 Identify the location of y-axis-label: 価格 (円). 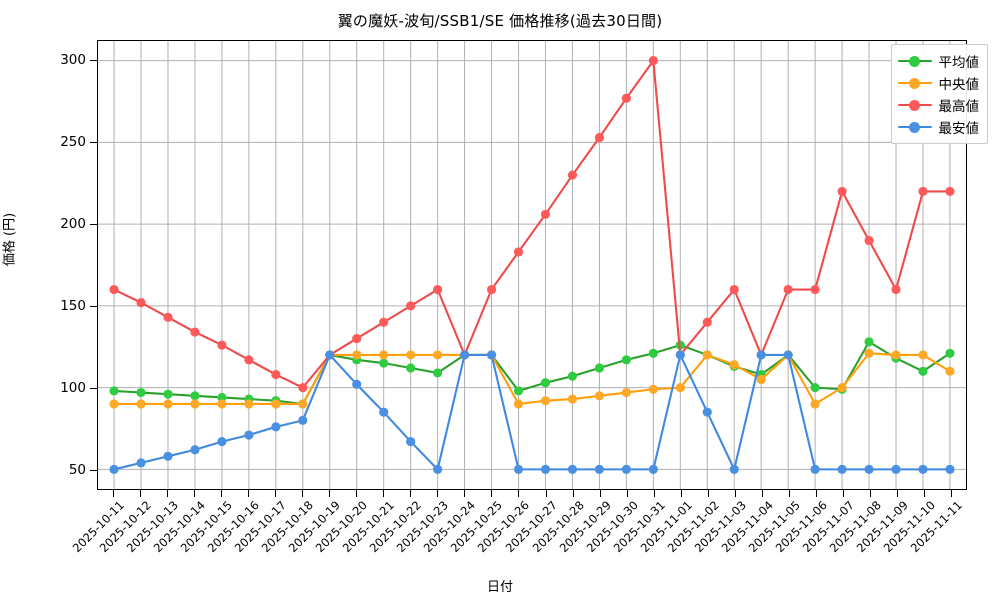
(10, 239).